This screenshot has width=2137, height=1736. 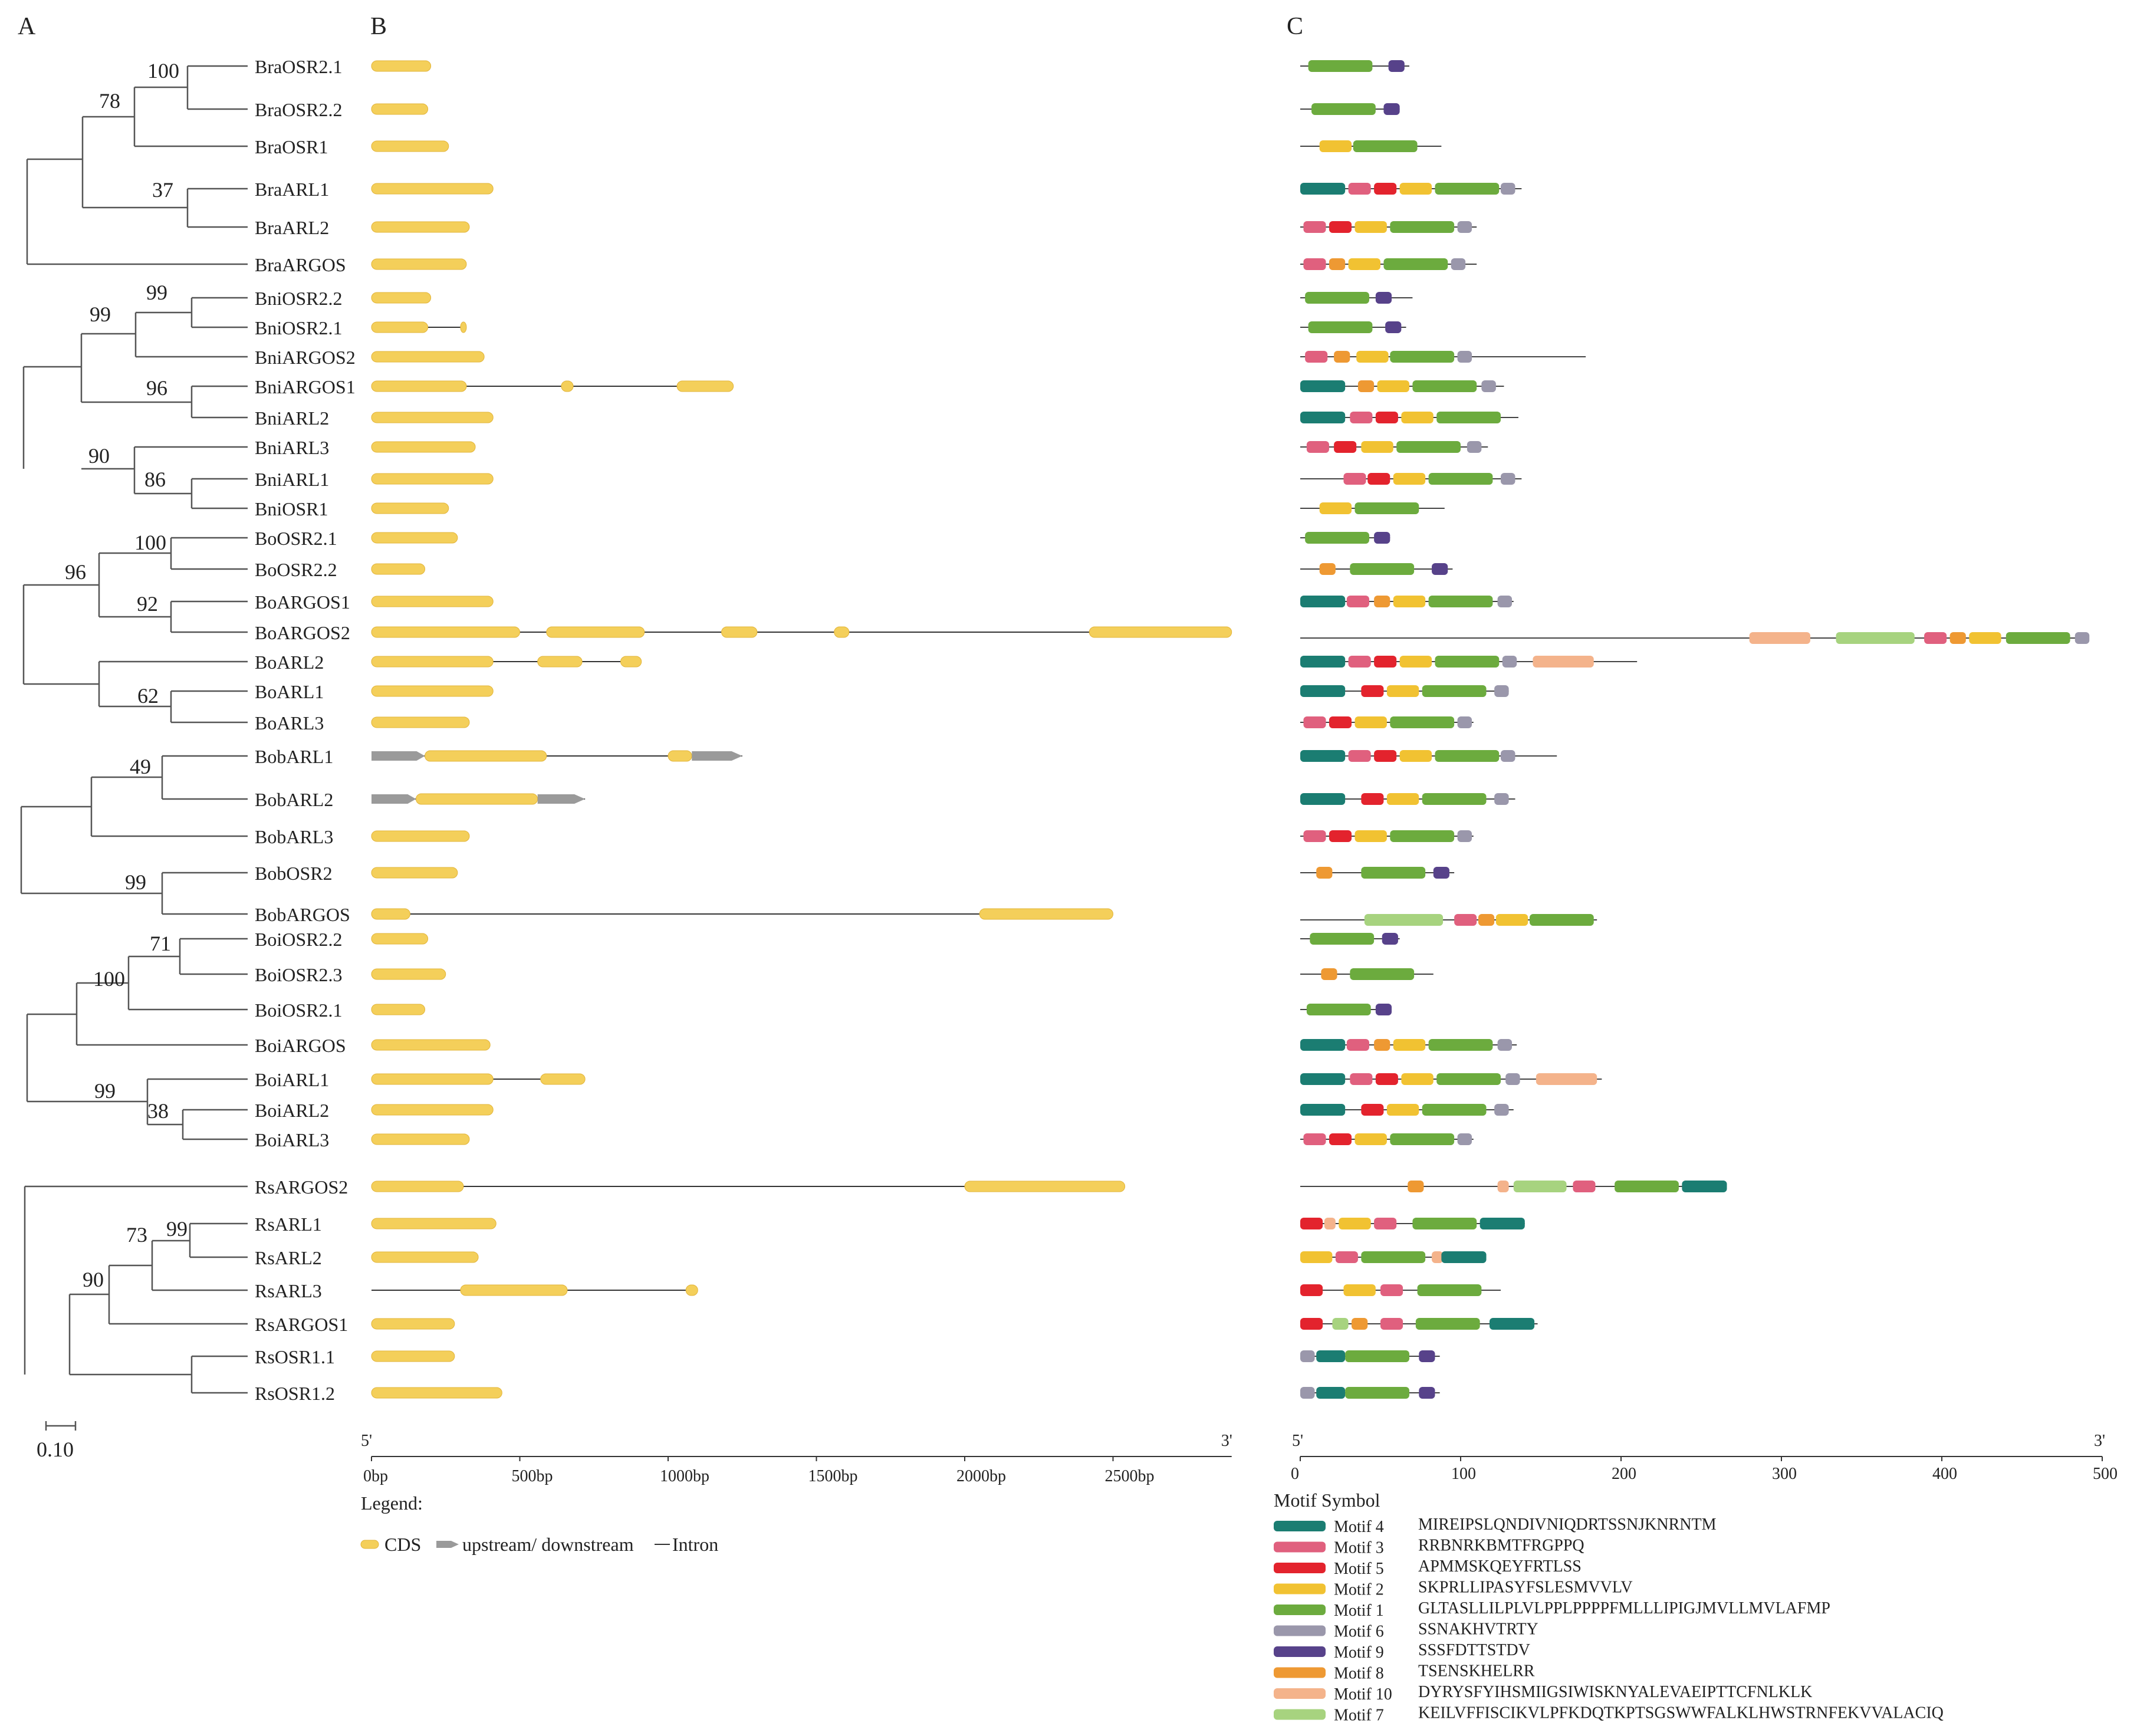 I want to click on gene-name-label: BoiOSR2.2, so click(x=298, y=939).